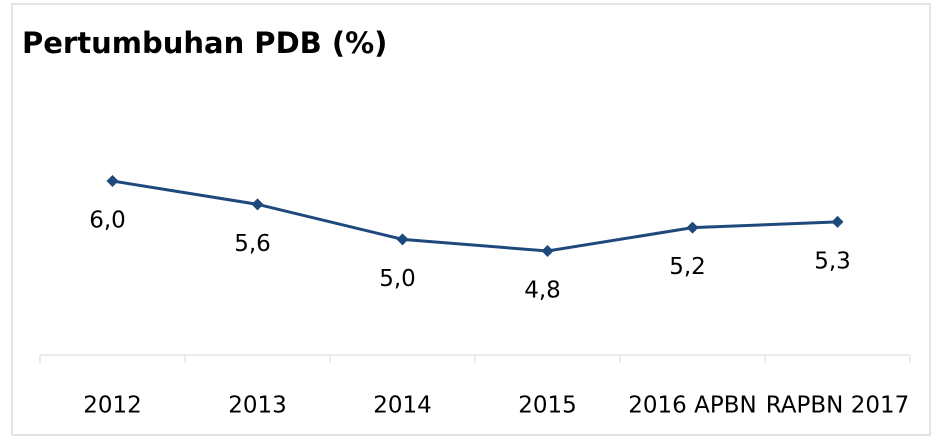 The width and height of the screenshot is (936, 439). What do you see at coordinates (837, 406) in the screenshot?
I see `x-tick-label: RAPBN 2017` at bounding box center [837, 406].